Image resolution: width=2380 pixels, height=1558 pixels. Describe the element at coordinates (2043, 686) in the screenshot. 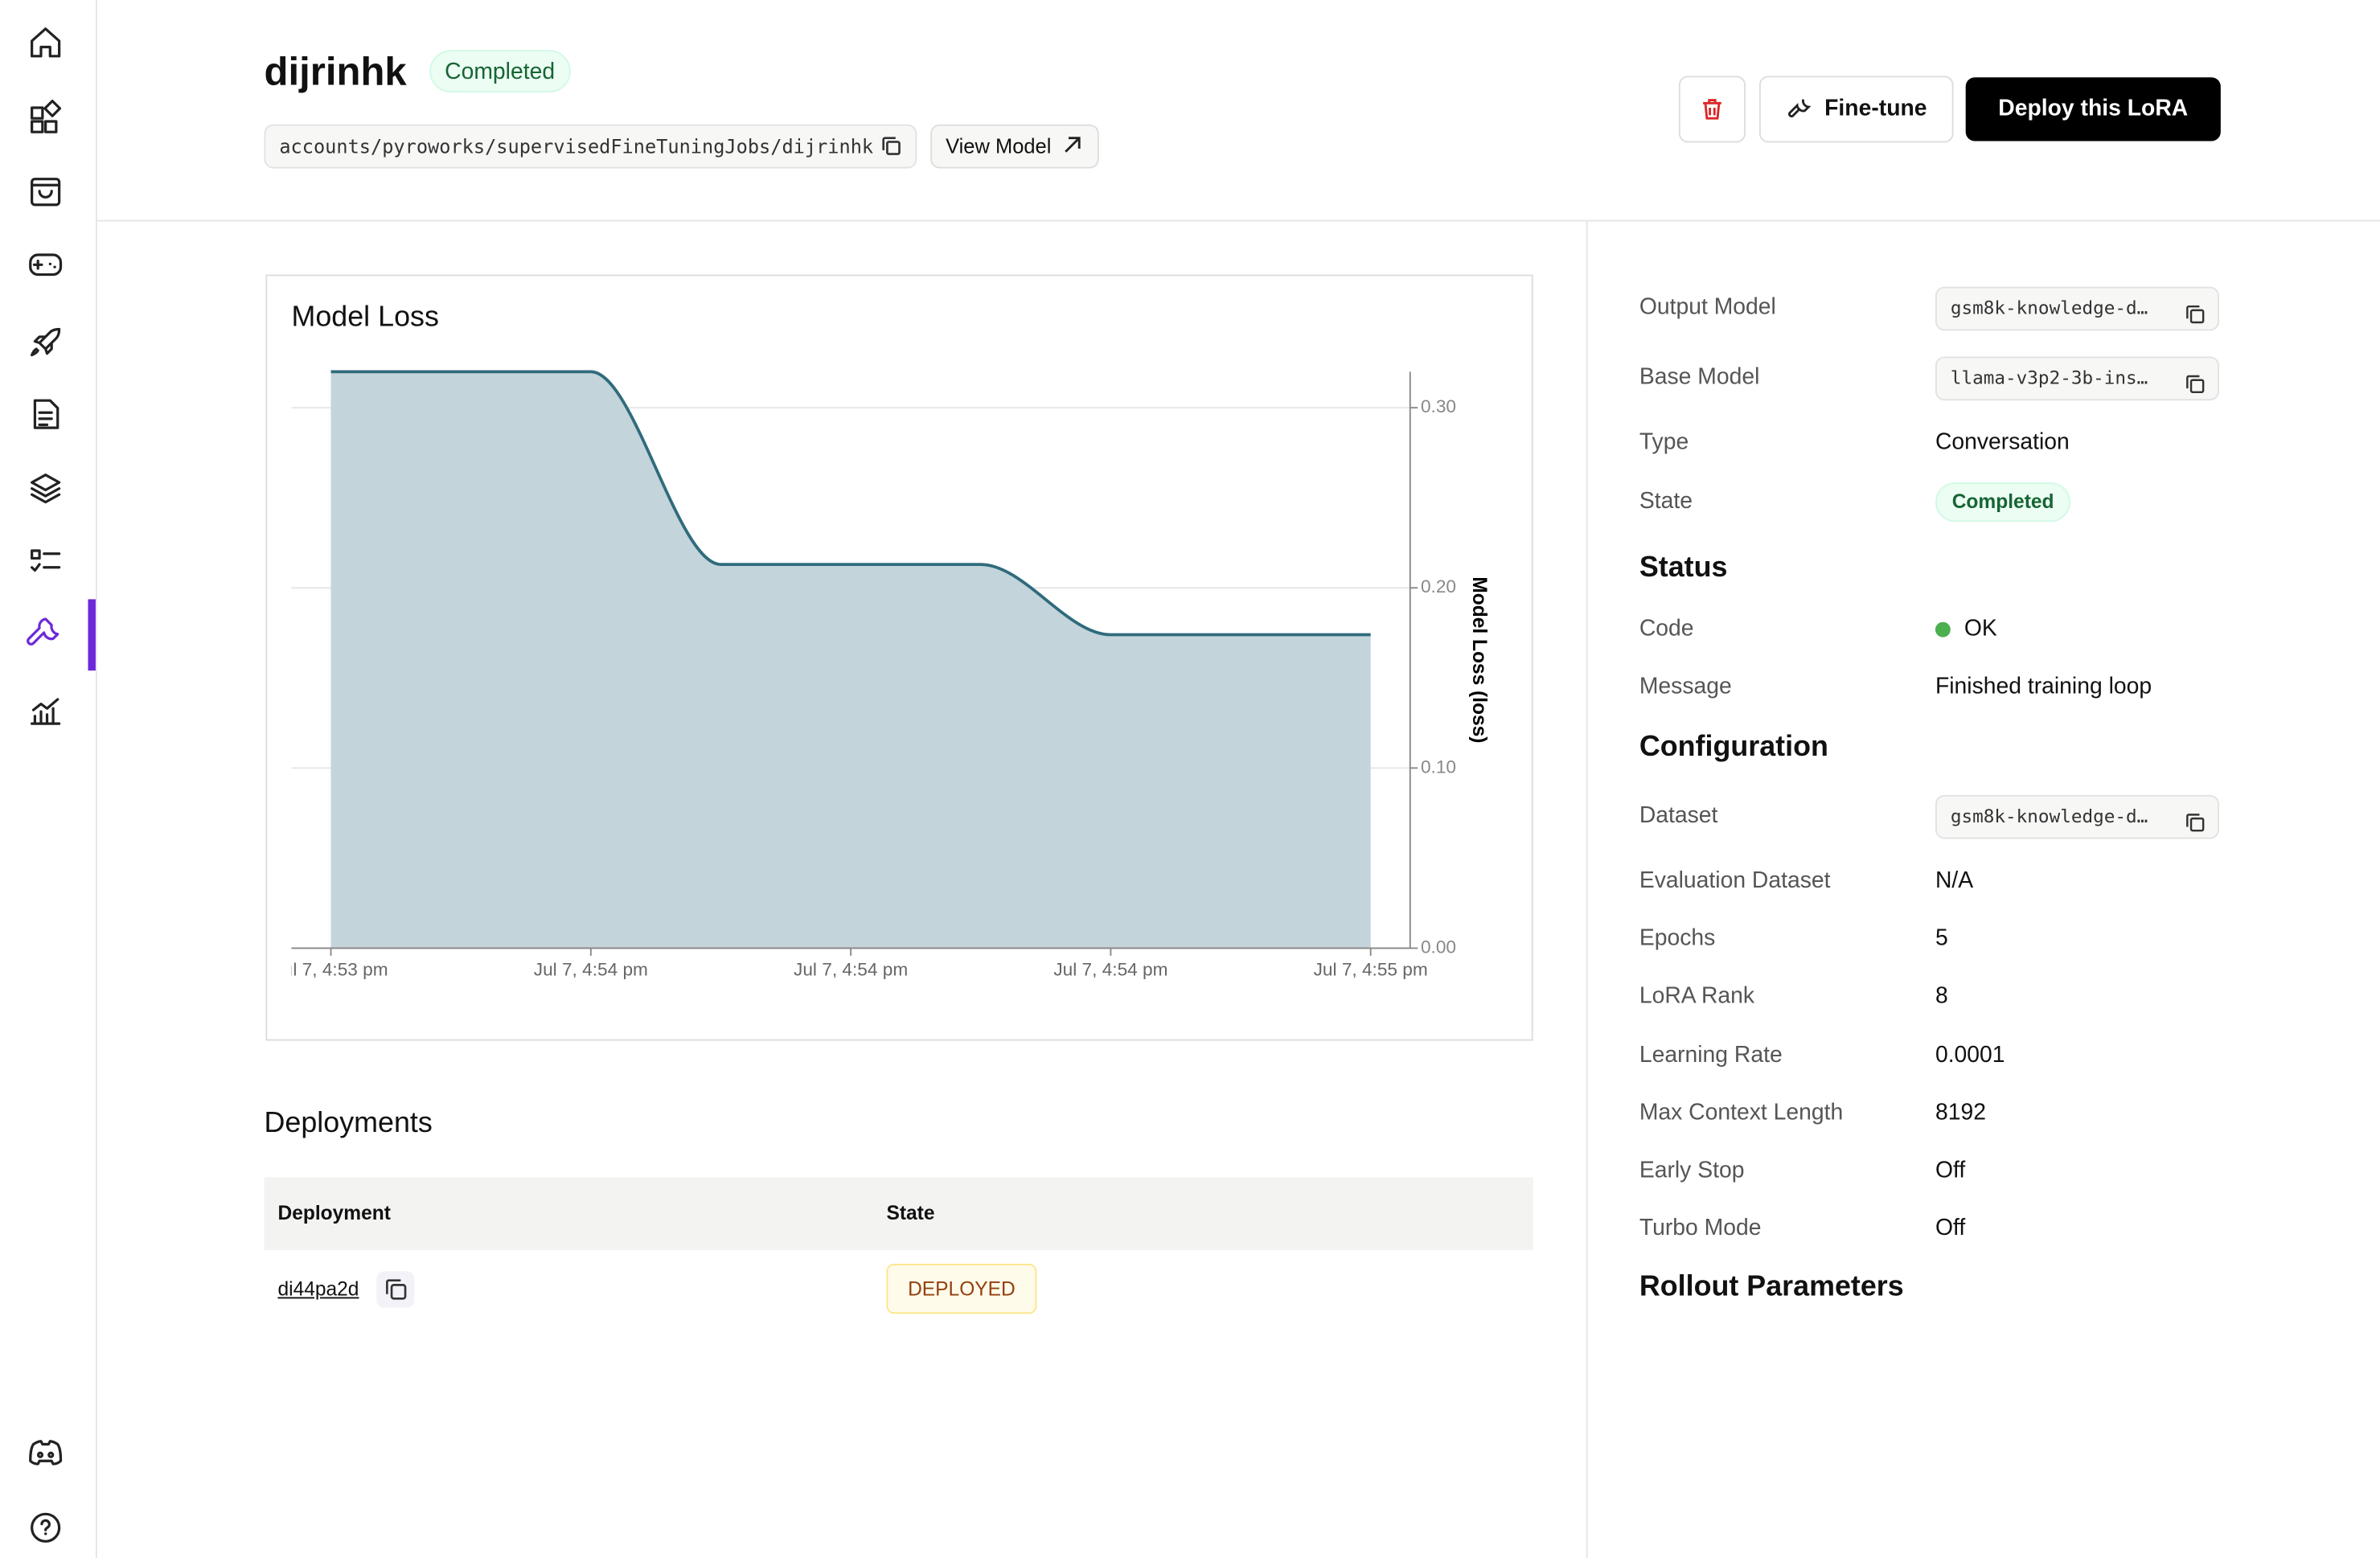

I see `detail-value: Finished training loop` at that location.